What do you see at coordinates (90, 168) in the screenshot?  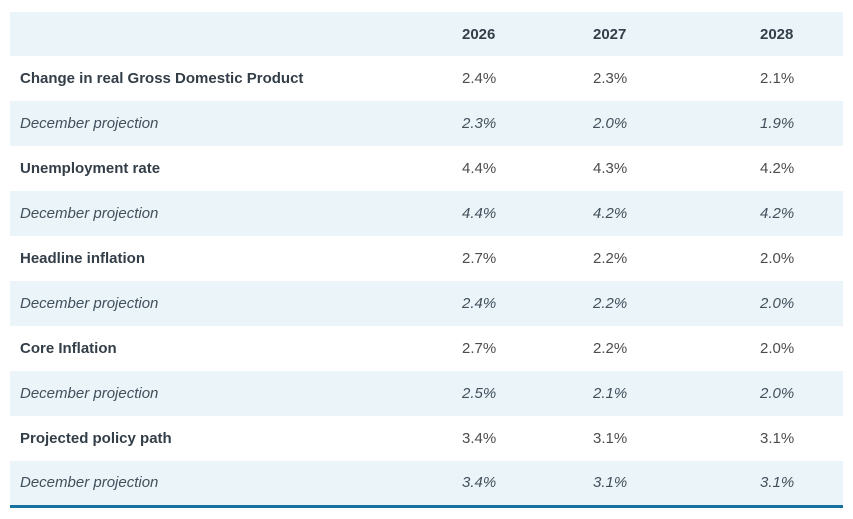 I see `row-label: Unemployment rate` at bounding box center [90, 168].